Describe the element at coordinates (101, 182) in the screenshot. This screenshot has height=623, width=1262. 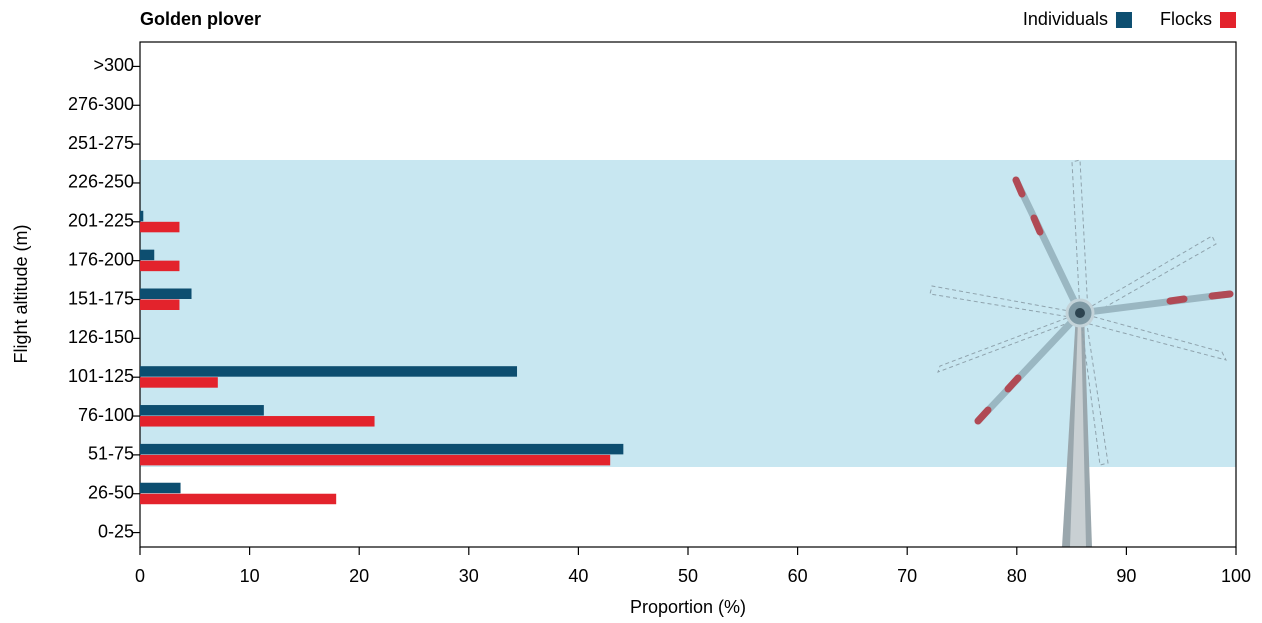
I see `y-tick-label: 226-250` at that location.